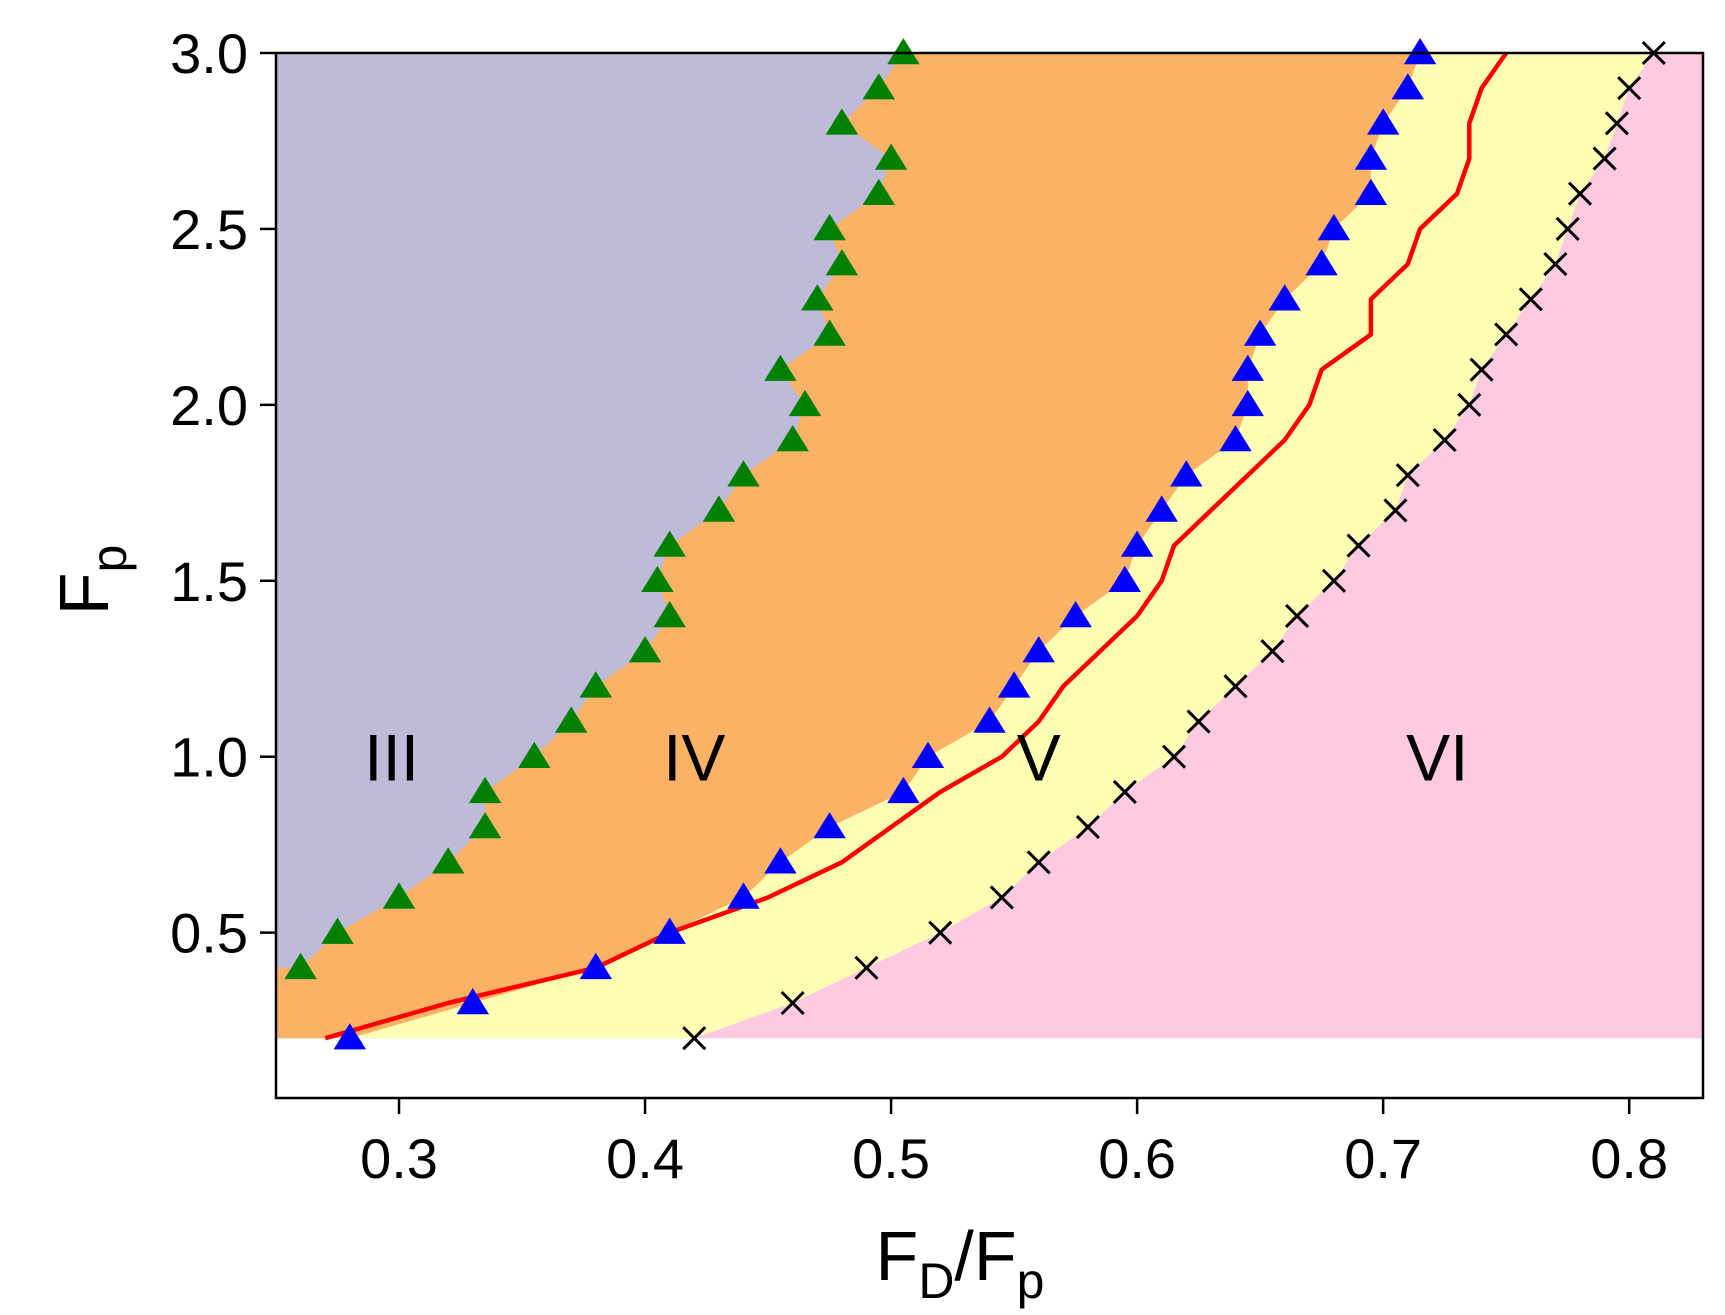 Image resolution: width=1725 pixels, height=1315 pixels. Describe the element at coordinates (1031, 1281) in the screenshot. I see `x-axis-label-sub2: p` at that location.